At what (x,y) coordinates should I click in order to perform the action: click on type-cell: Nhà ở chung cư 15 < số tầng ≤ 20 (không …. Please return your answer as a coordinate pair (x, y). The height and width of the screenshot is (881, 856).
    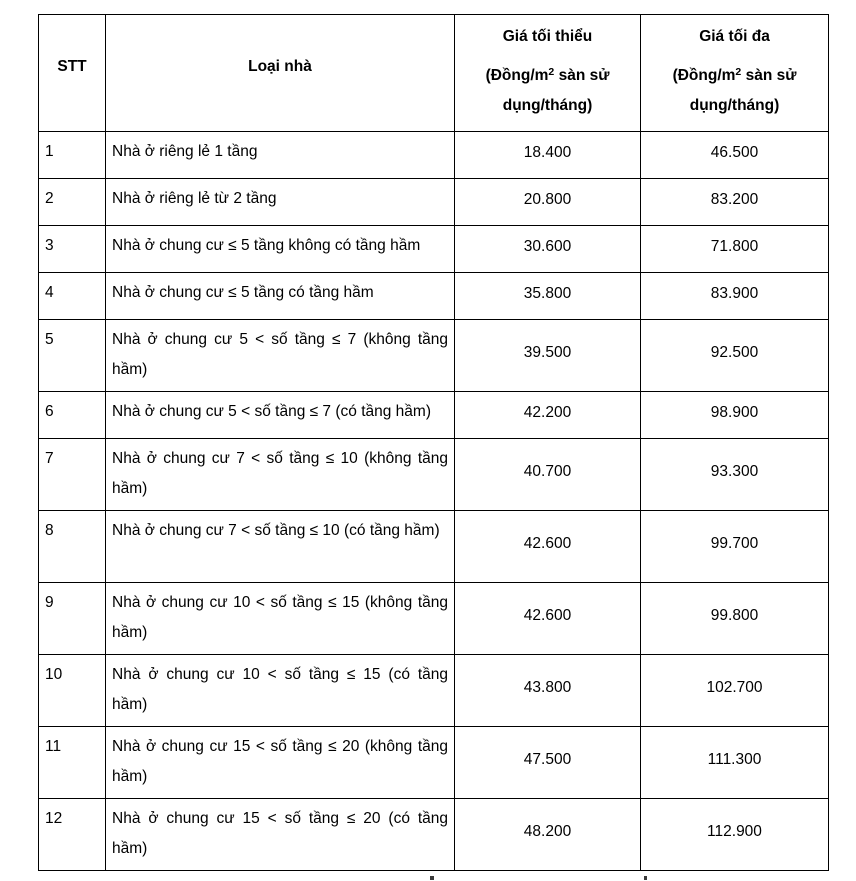
    Looking at the image, I should click on (280, 762).